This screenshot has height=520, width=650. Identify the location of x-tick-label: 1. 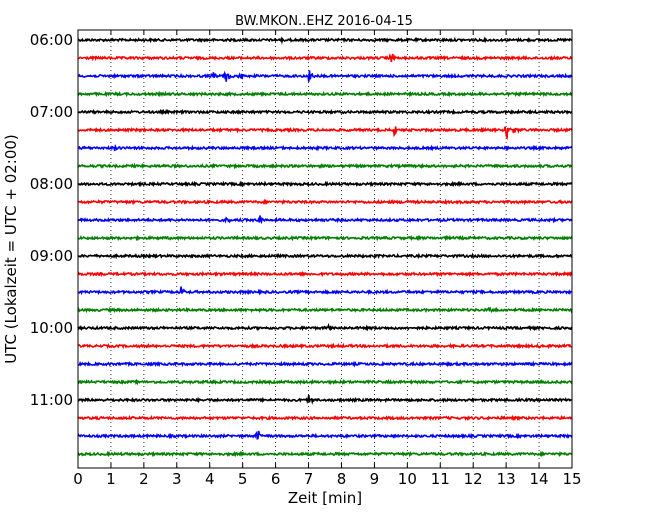
(111, 479).